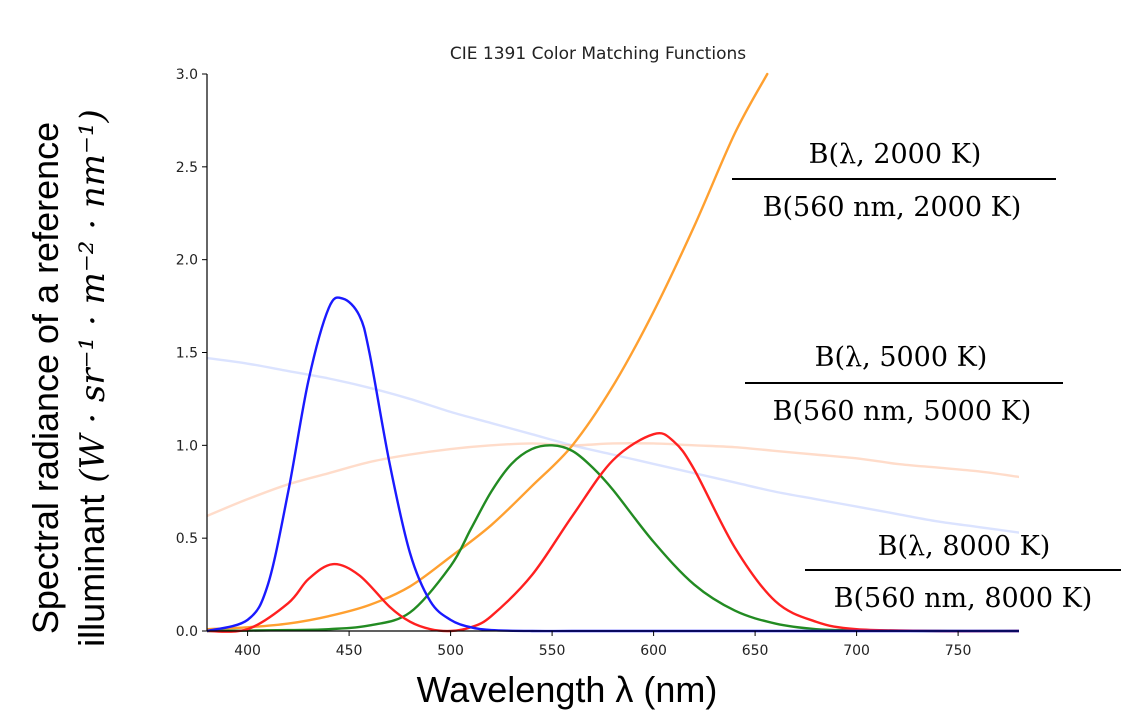 This screenshot has height=713, width=1132. Describe the element at coordinates (187, 354) in the screenshot. I see `y-tick-label: 1.5` at that location.